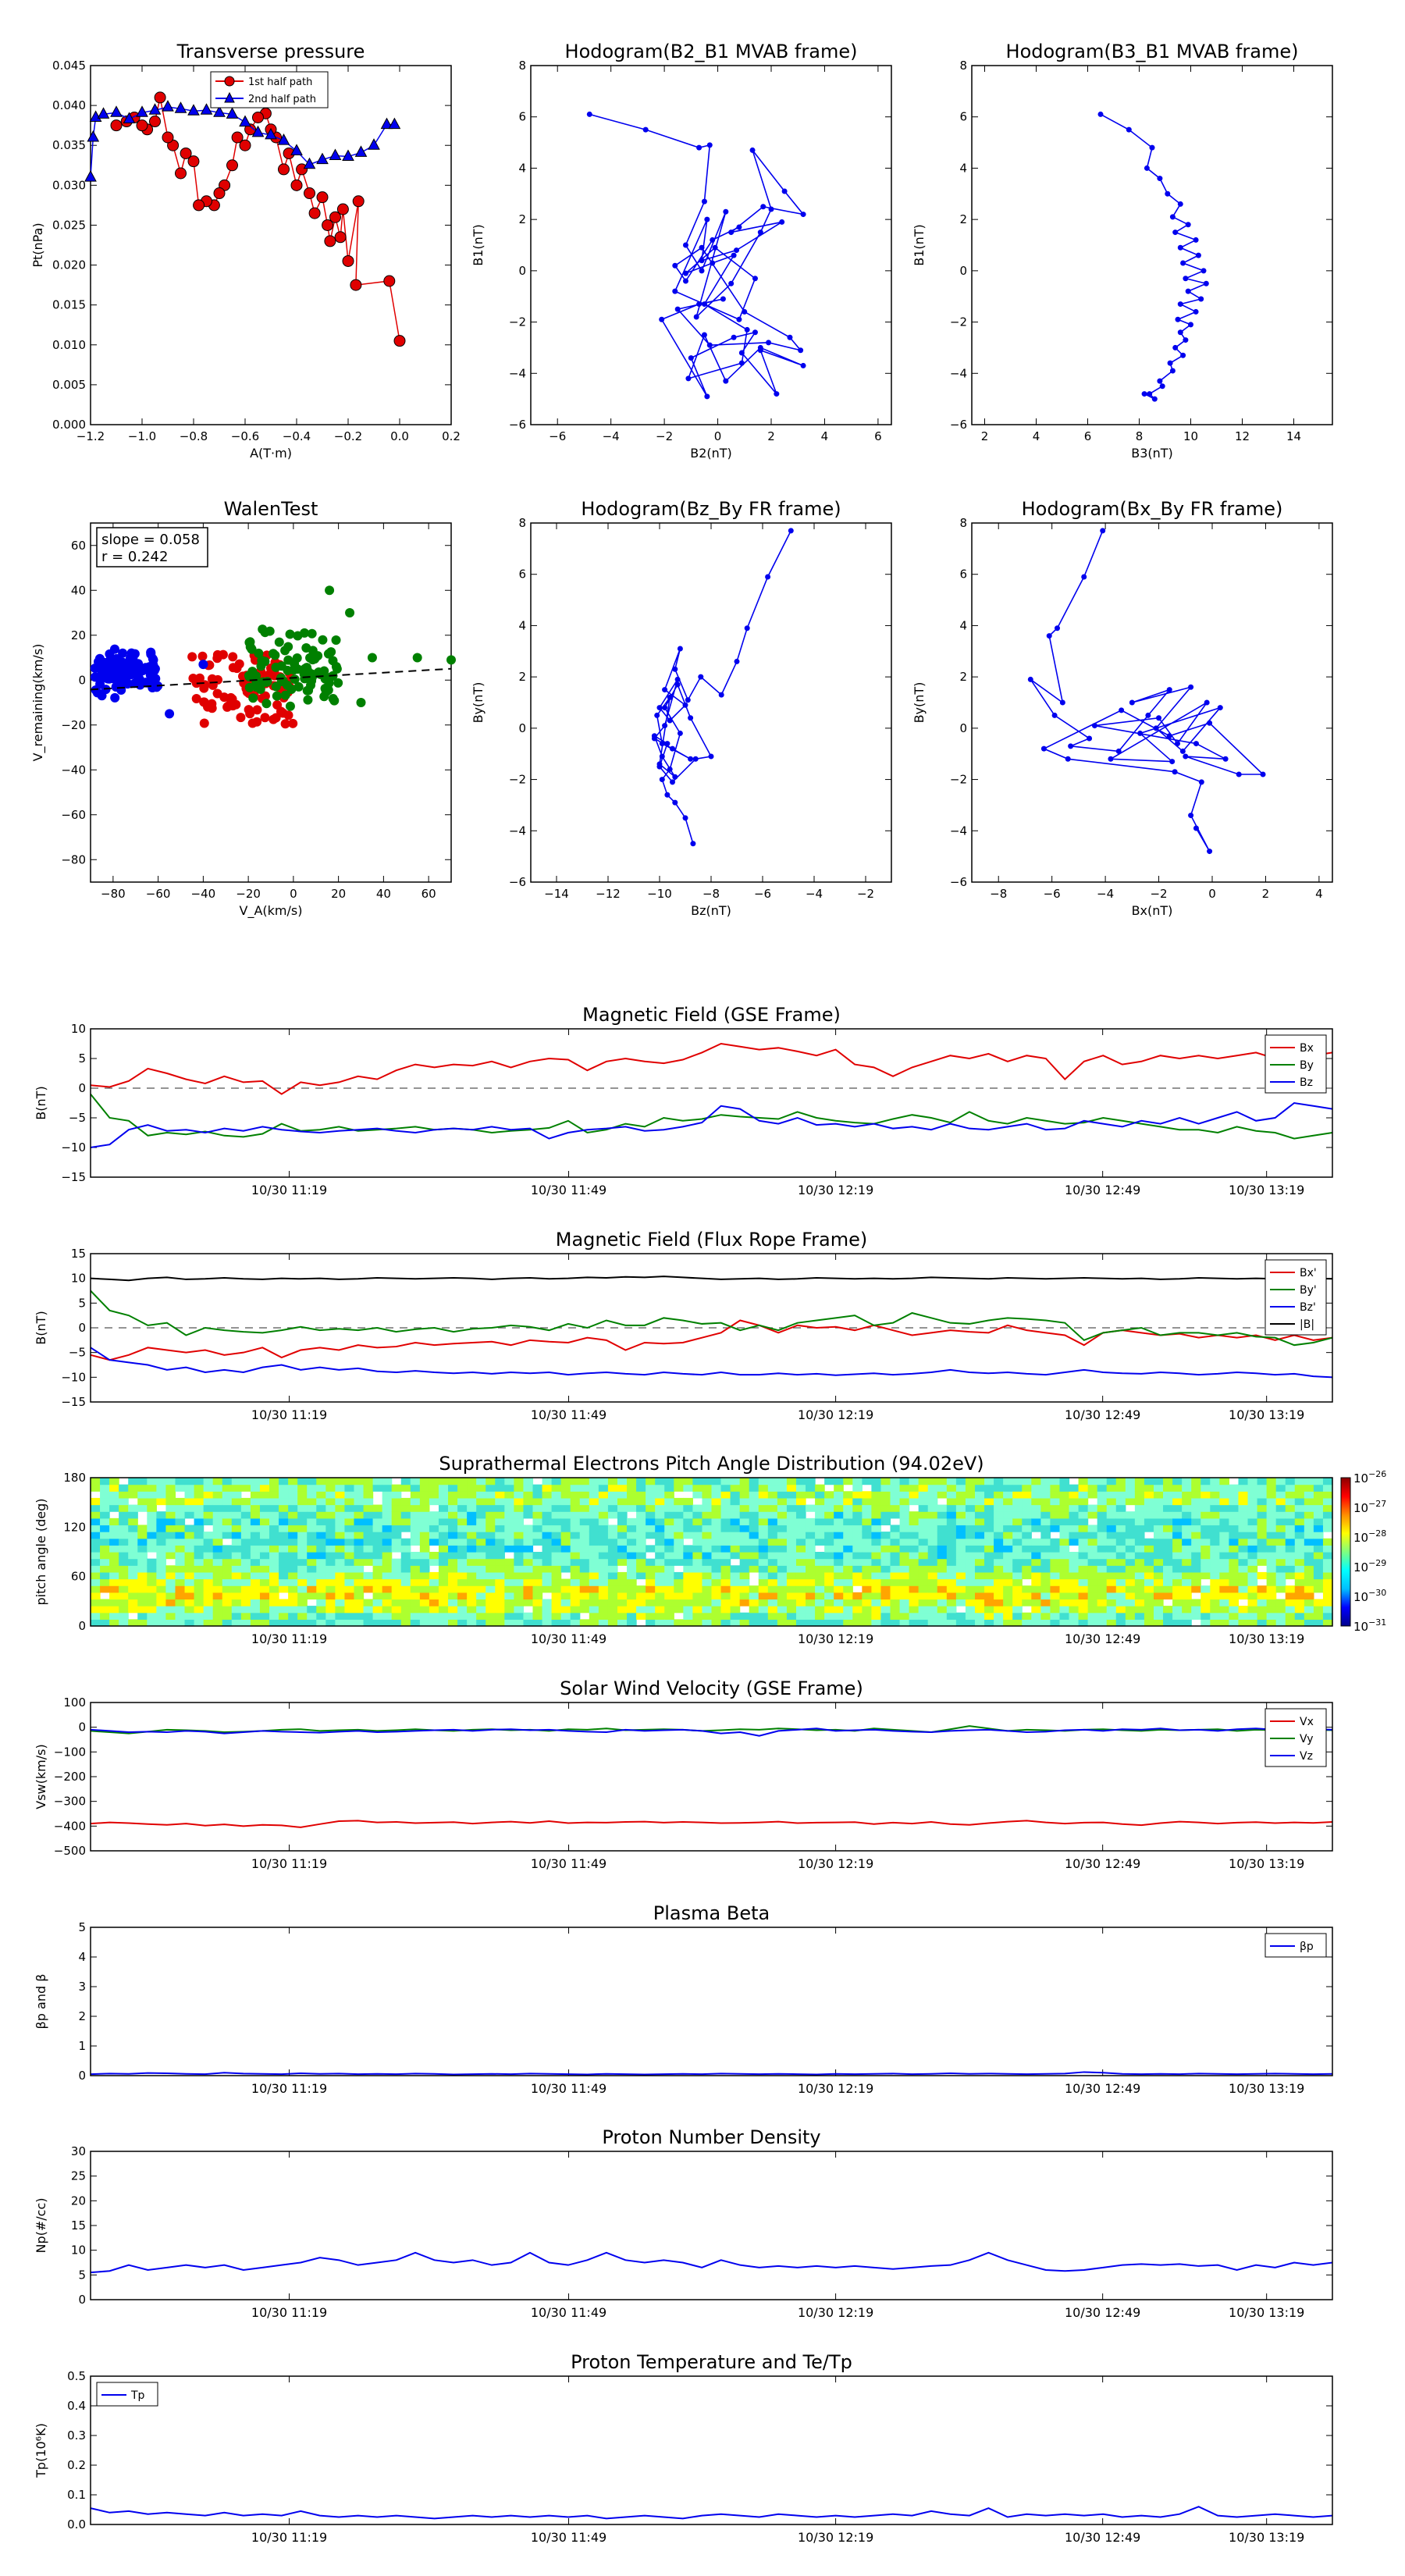 Image resolution: width=1405 pixels, height=2576 pixels. Describe the element at coordinates (866, 894) in the screenshot. I see `x-tick-label: −2` at that location.